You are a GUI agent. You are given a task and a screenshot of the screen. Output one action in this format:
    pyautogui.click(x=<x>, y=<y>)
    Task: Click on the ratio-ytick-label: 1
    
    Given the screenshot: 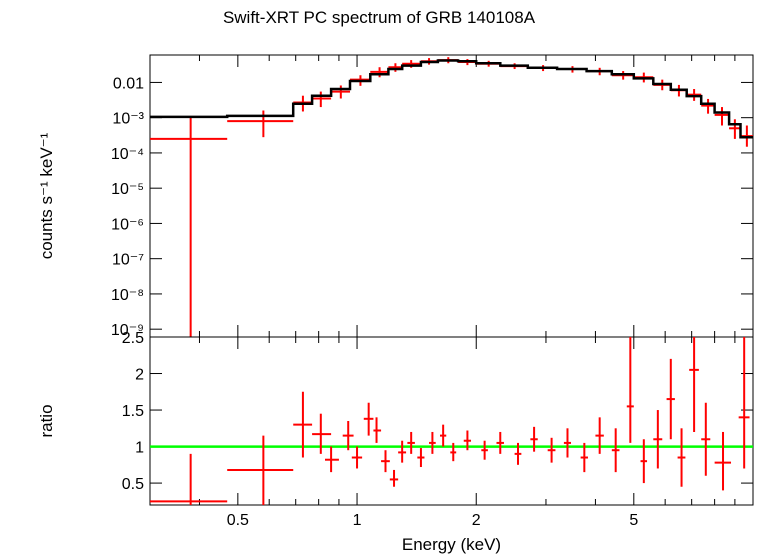 What is the action you would take?
    pyautogui.click(x=139, y=448)
    